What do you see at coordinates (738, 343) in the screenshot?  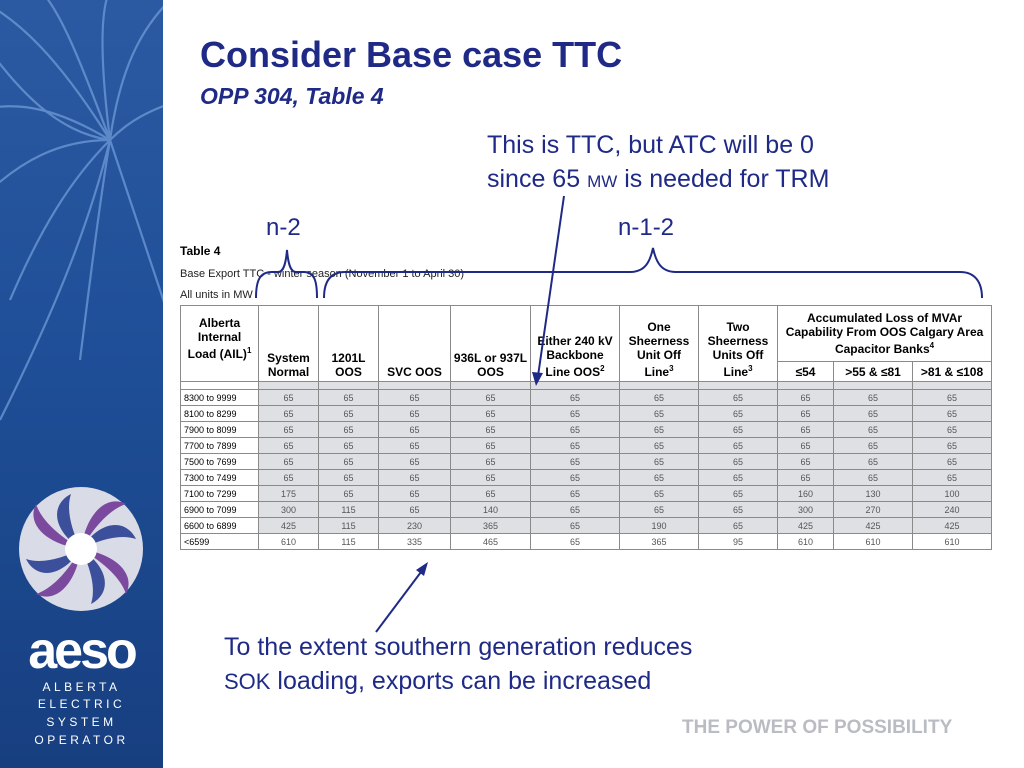 I see `header-two-sheerness: Two Sheerness Units Off Line3` at bounding box center [738, 343].